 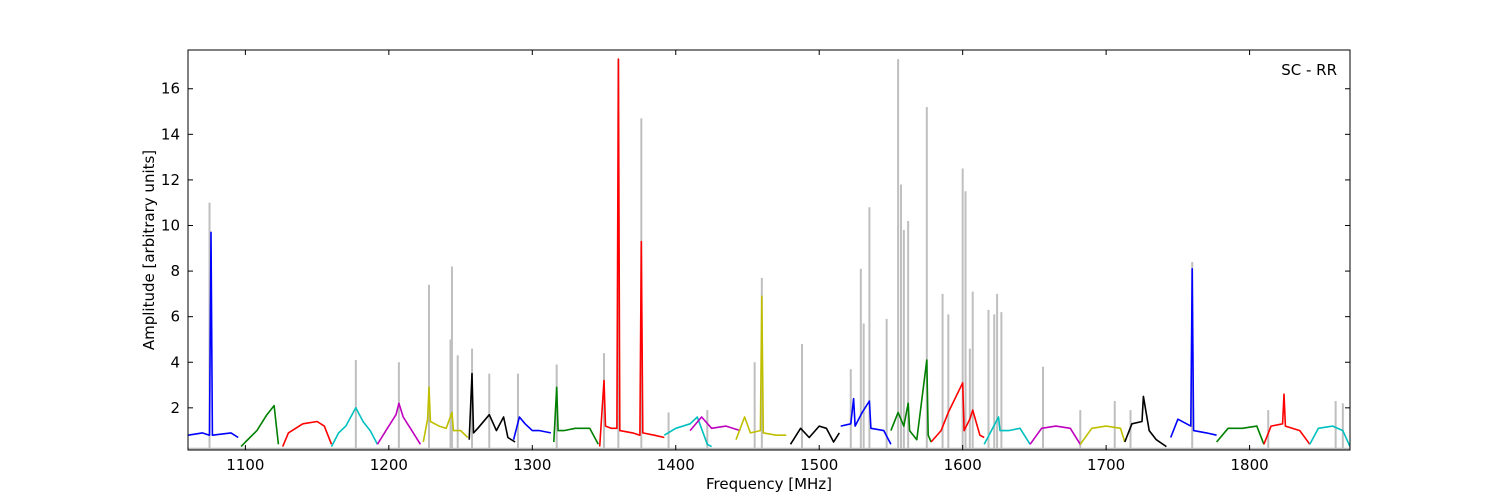 What do you see at coordinates (245, 465) in the screenshot?
I see `x-tick-label: 1100` at bounding box center [245, 465].